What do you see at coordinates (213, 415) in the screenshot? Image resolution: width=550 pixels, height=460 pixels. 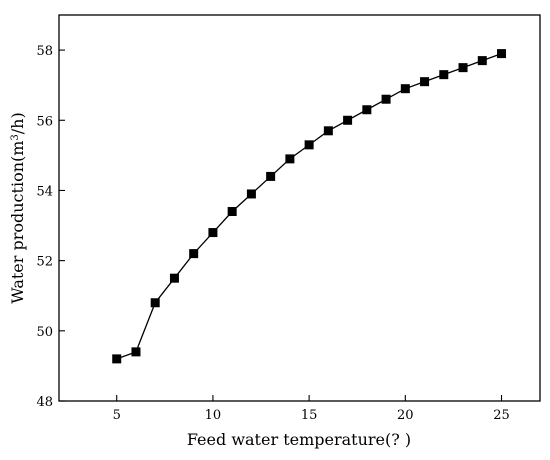 I see `x-tick-label: 10` at bounding box center [213, 415].